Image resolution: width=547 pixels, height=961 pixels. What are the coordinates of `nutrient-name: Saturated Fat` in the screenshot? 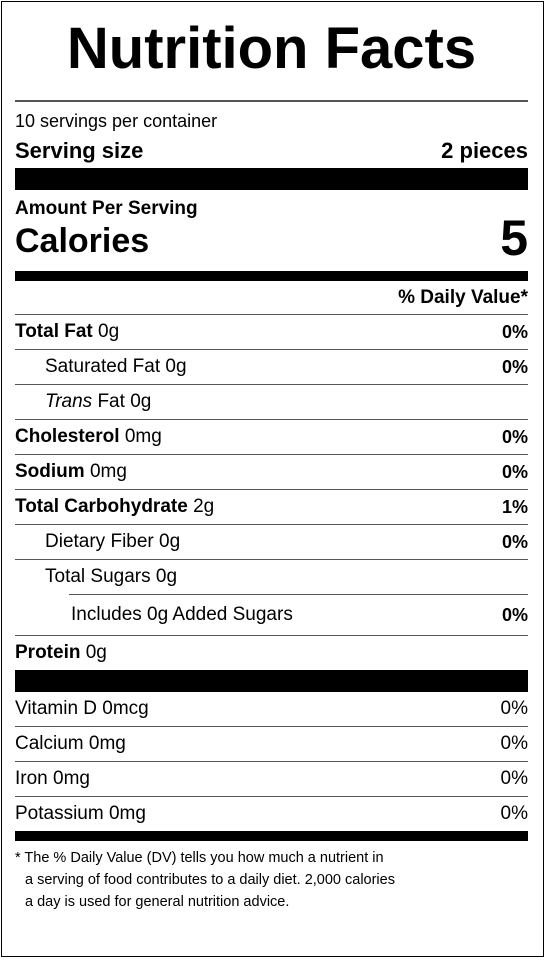 It's located at (103, 366).